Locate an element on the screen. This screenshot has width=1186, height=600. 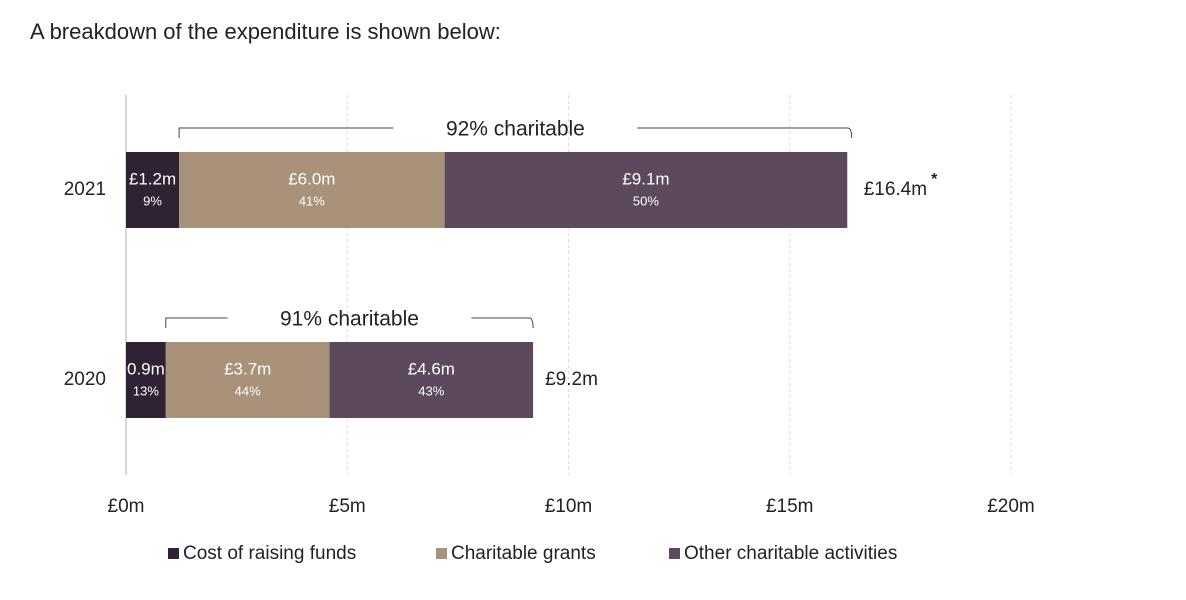
value-label: £1.2m is located at coordinates (152, 178).